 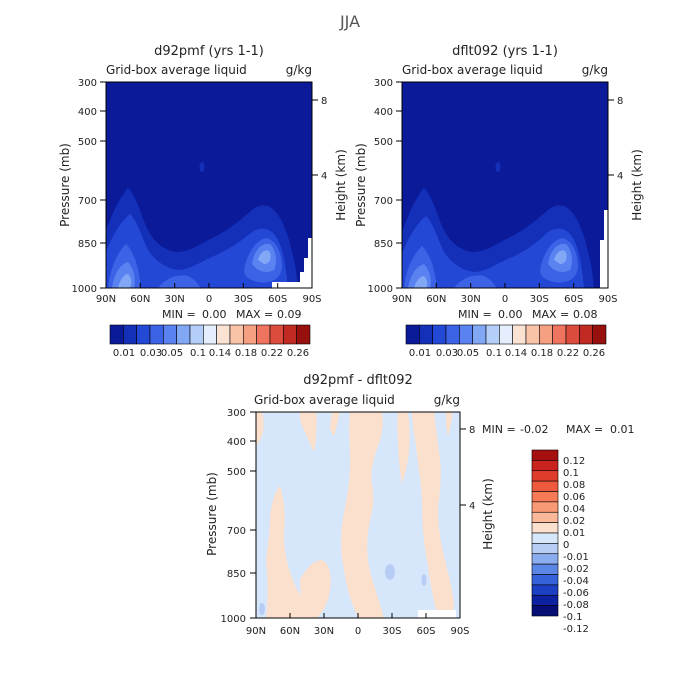 I want to click on colorbar-label: -0.04, so click(x=576, y=581).